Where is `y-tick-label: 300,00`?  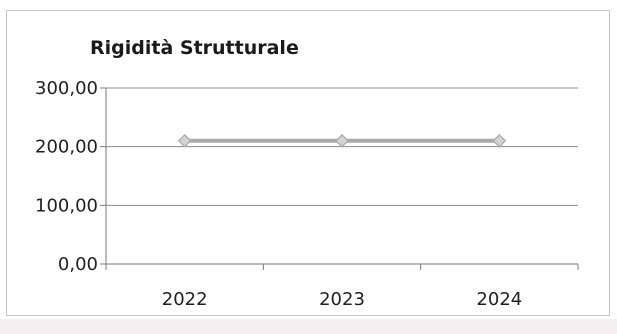
y-tick-label: 300,00 is located at coordinates (66, 88).